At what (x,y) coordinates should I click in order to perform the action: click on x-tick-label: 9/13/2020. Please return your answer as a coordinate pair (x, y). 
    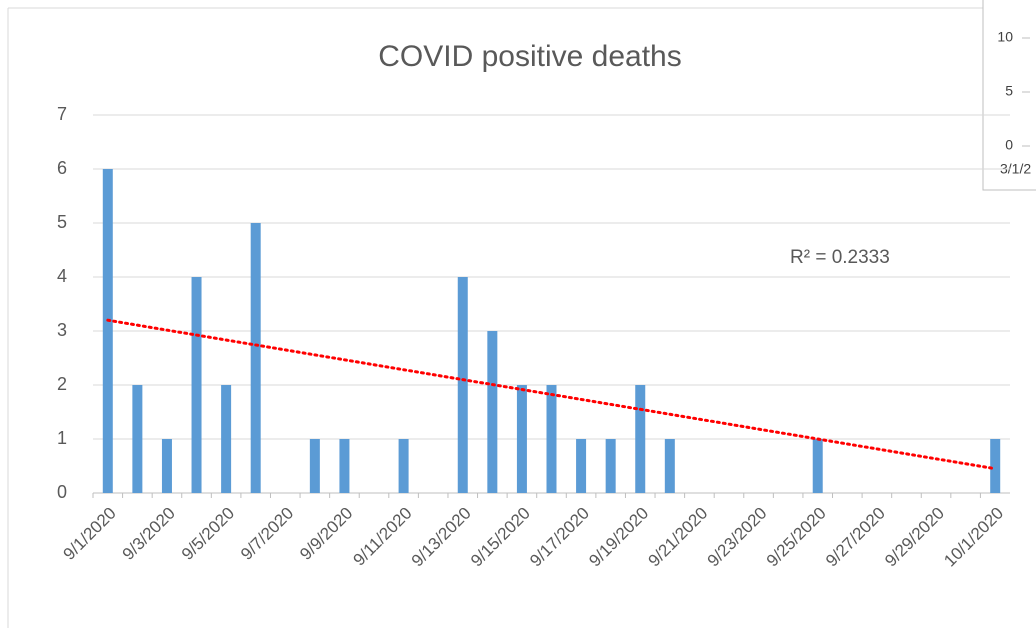
    Looking at the image, I should click on (441, 537).